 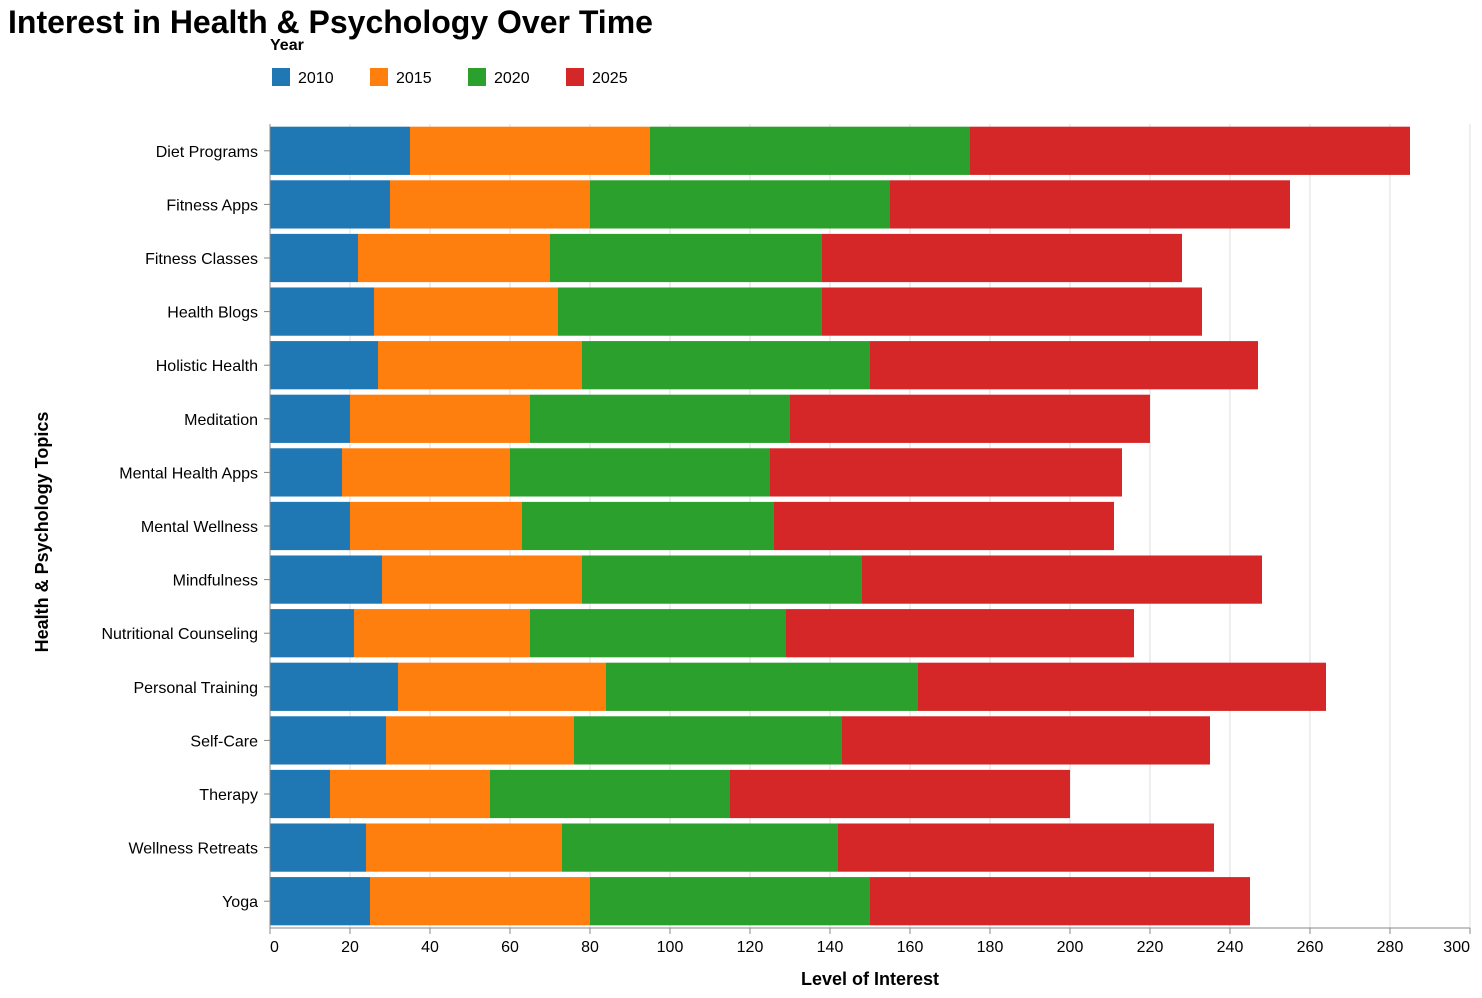 What do you see at coordinates (42, 532) in the screenshot?
I see `y-axis-title: Health & Psychology Topics` at bounding box center [42, 532].